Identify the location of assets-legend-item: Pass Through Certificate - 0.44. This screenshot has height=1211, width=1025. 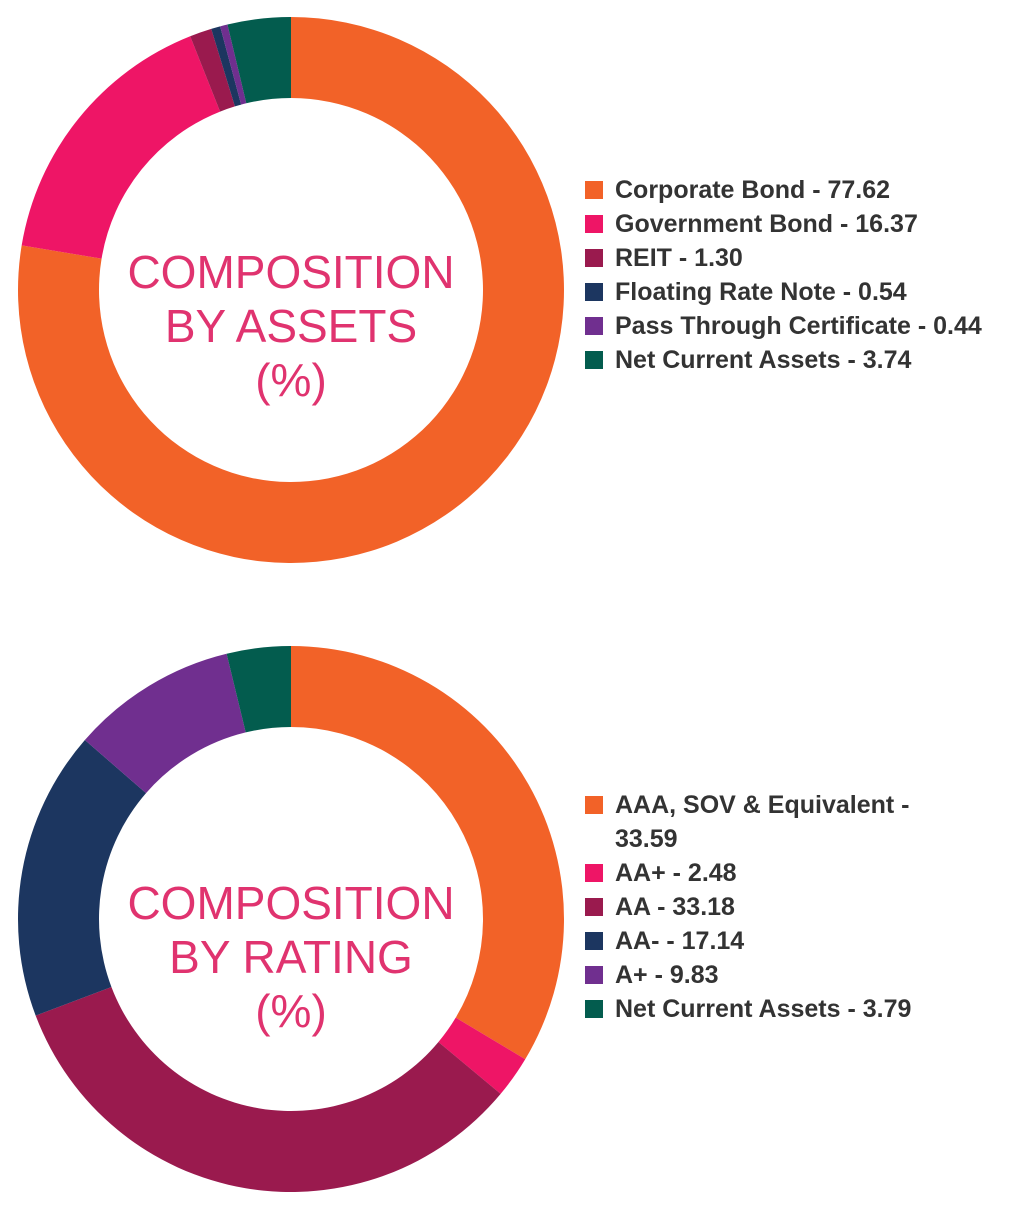
(800, 326).